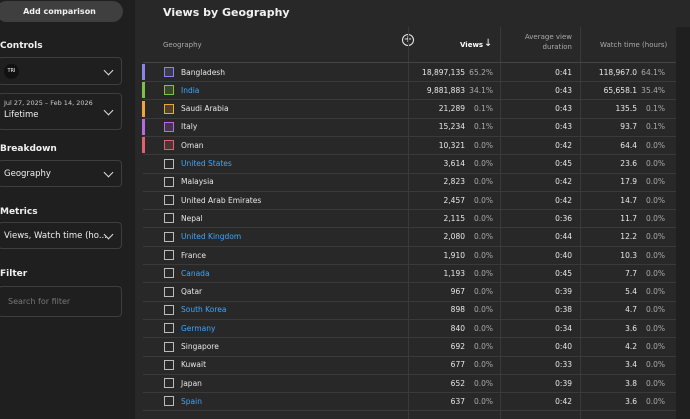 Image resolution: width=690 pixels, height=419 pixels. Describe the element at coordinates (195, 273) in the screenshot. I see `country-name: Canada` at that location.